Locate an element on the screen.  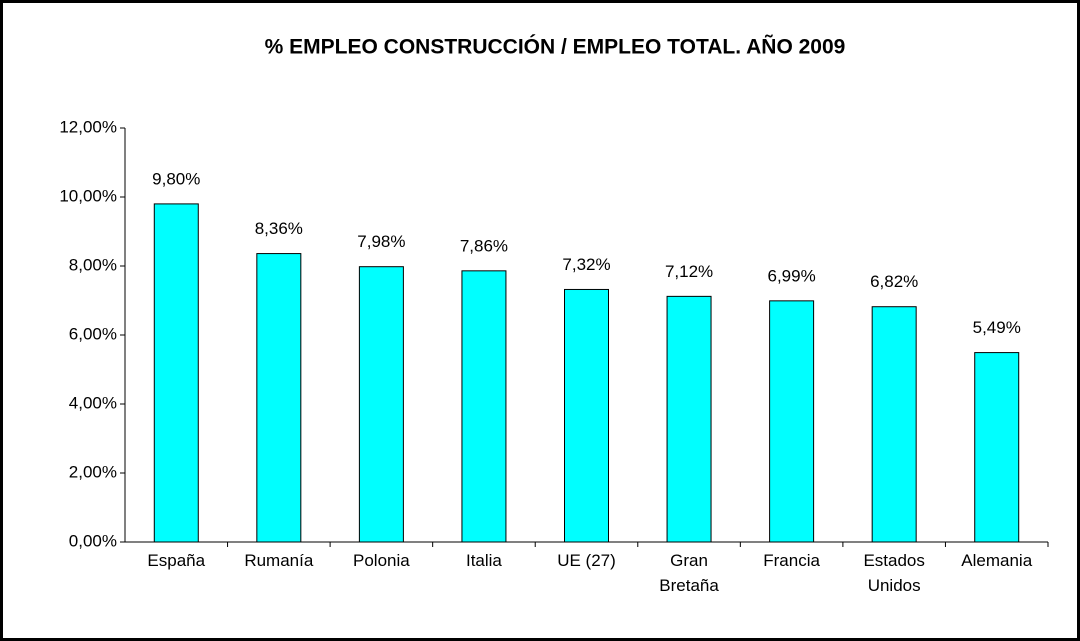
data-label: 5,49% is located at coordinates (997, 327).